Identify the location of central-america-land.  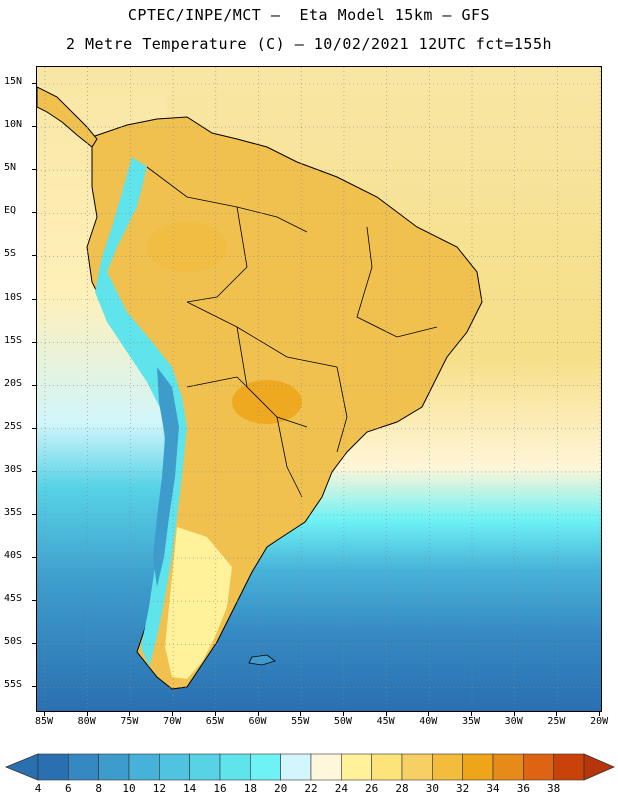
(67, 117).